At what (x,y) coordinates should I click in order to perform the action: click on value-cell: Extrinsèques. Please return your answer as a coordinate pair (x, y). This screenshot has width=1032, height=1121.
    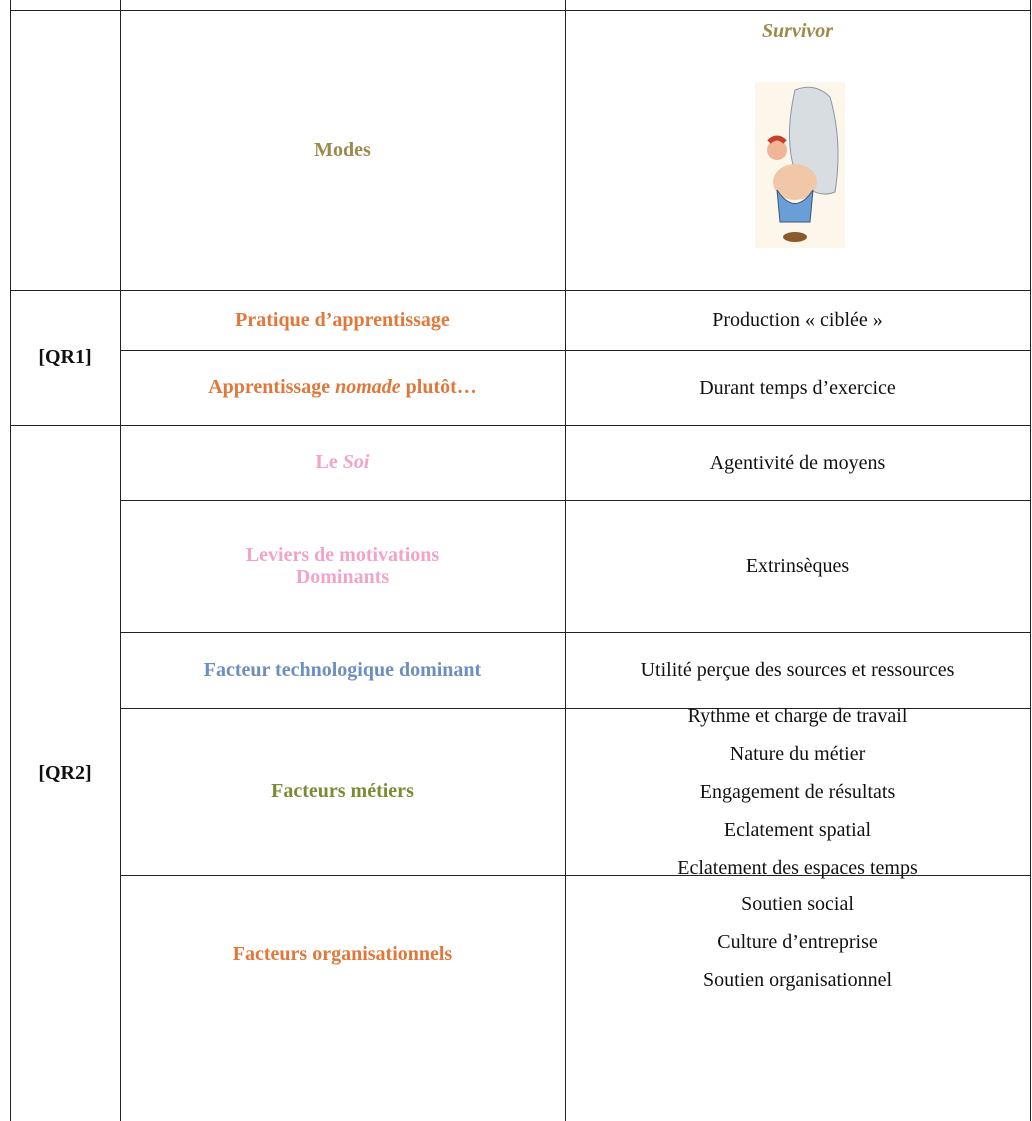
    Looking at the image, I should click on (797, 566).